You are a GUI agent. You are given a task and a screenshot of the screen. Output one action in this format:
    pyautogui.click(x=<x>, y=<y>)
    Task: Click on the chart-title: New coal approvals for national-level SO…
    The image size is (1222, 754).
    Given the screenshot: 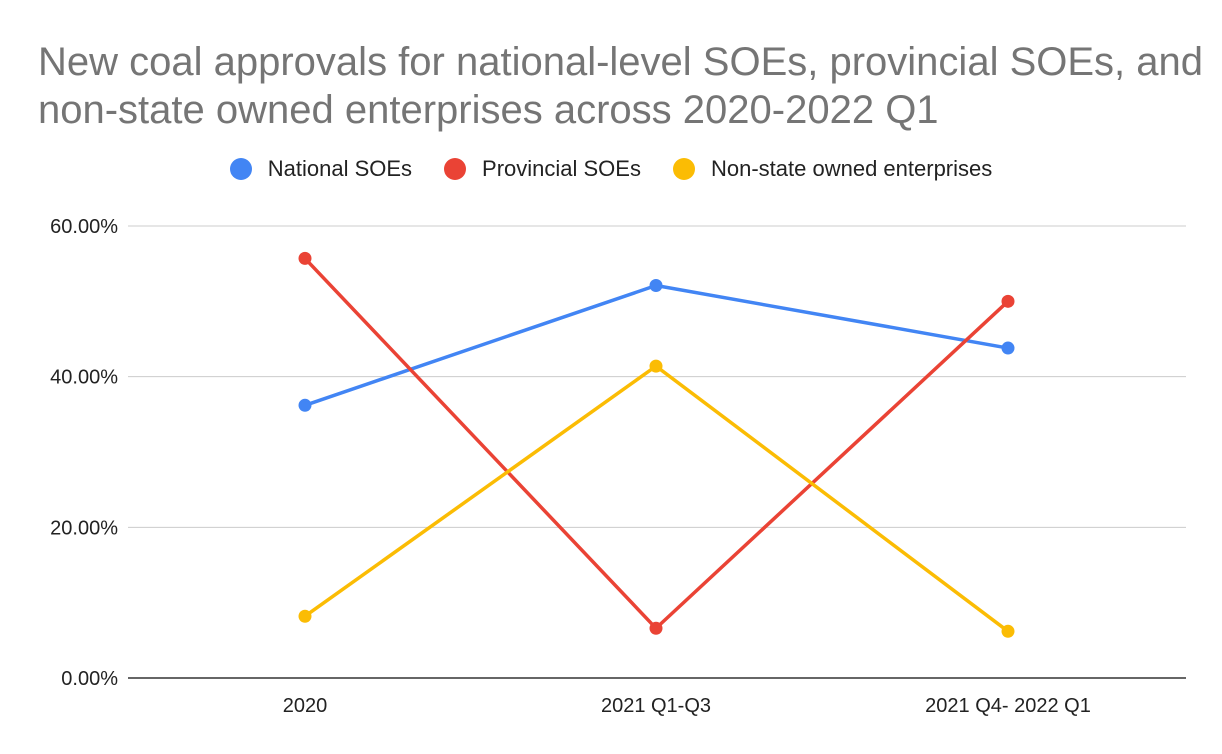 What is the action you would take?
    pyautogui.click(x=620, y=86)
    